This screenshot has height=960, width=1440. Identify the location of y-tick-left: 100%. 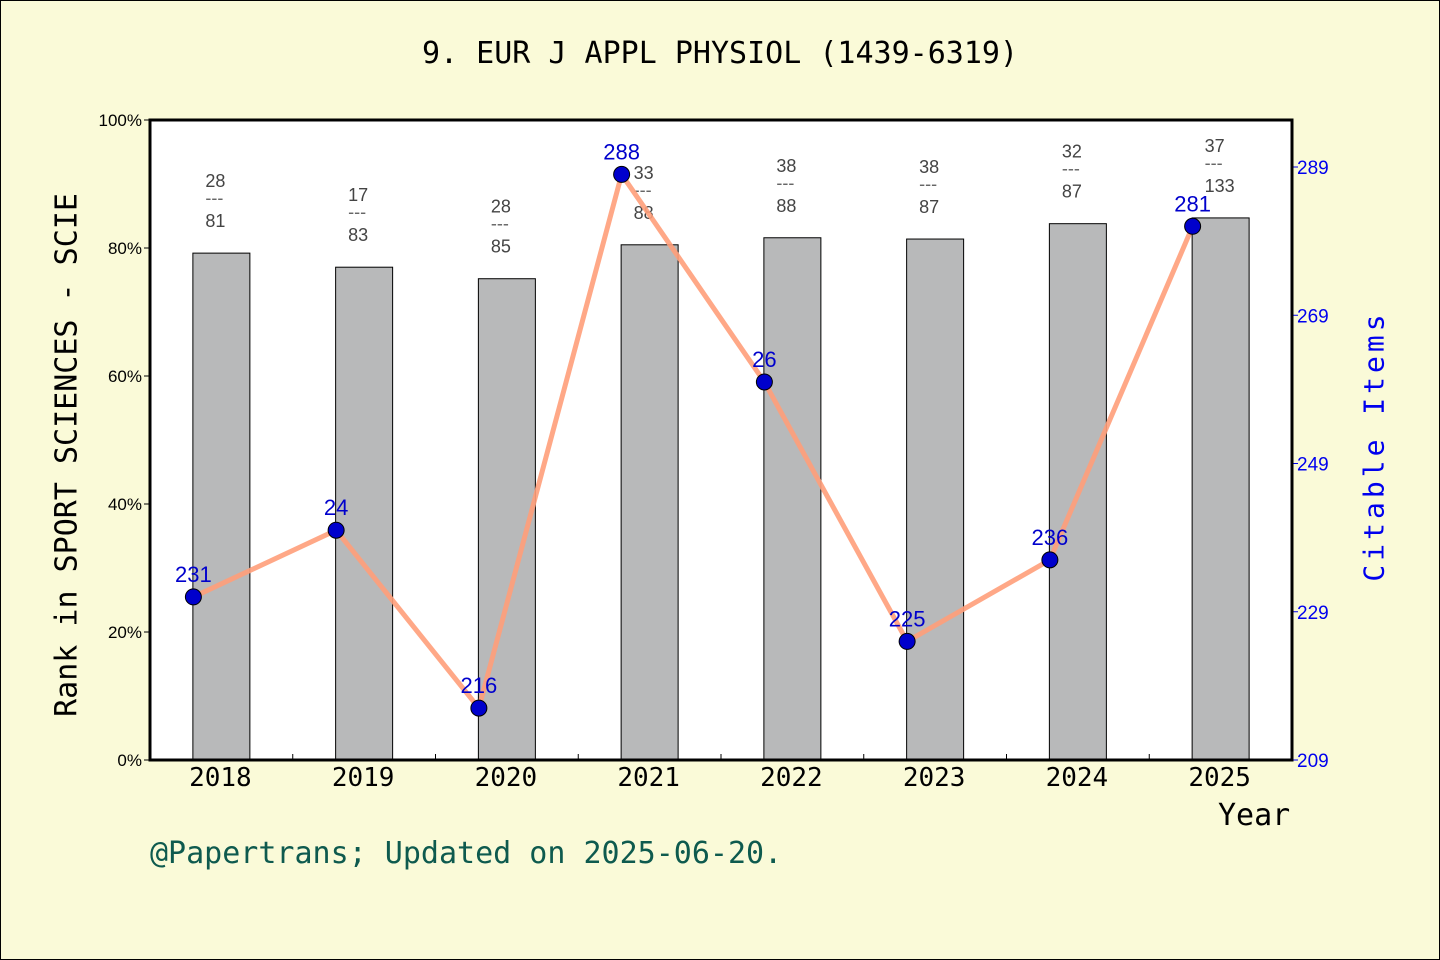
(120, 120).